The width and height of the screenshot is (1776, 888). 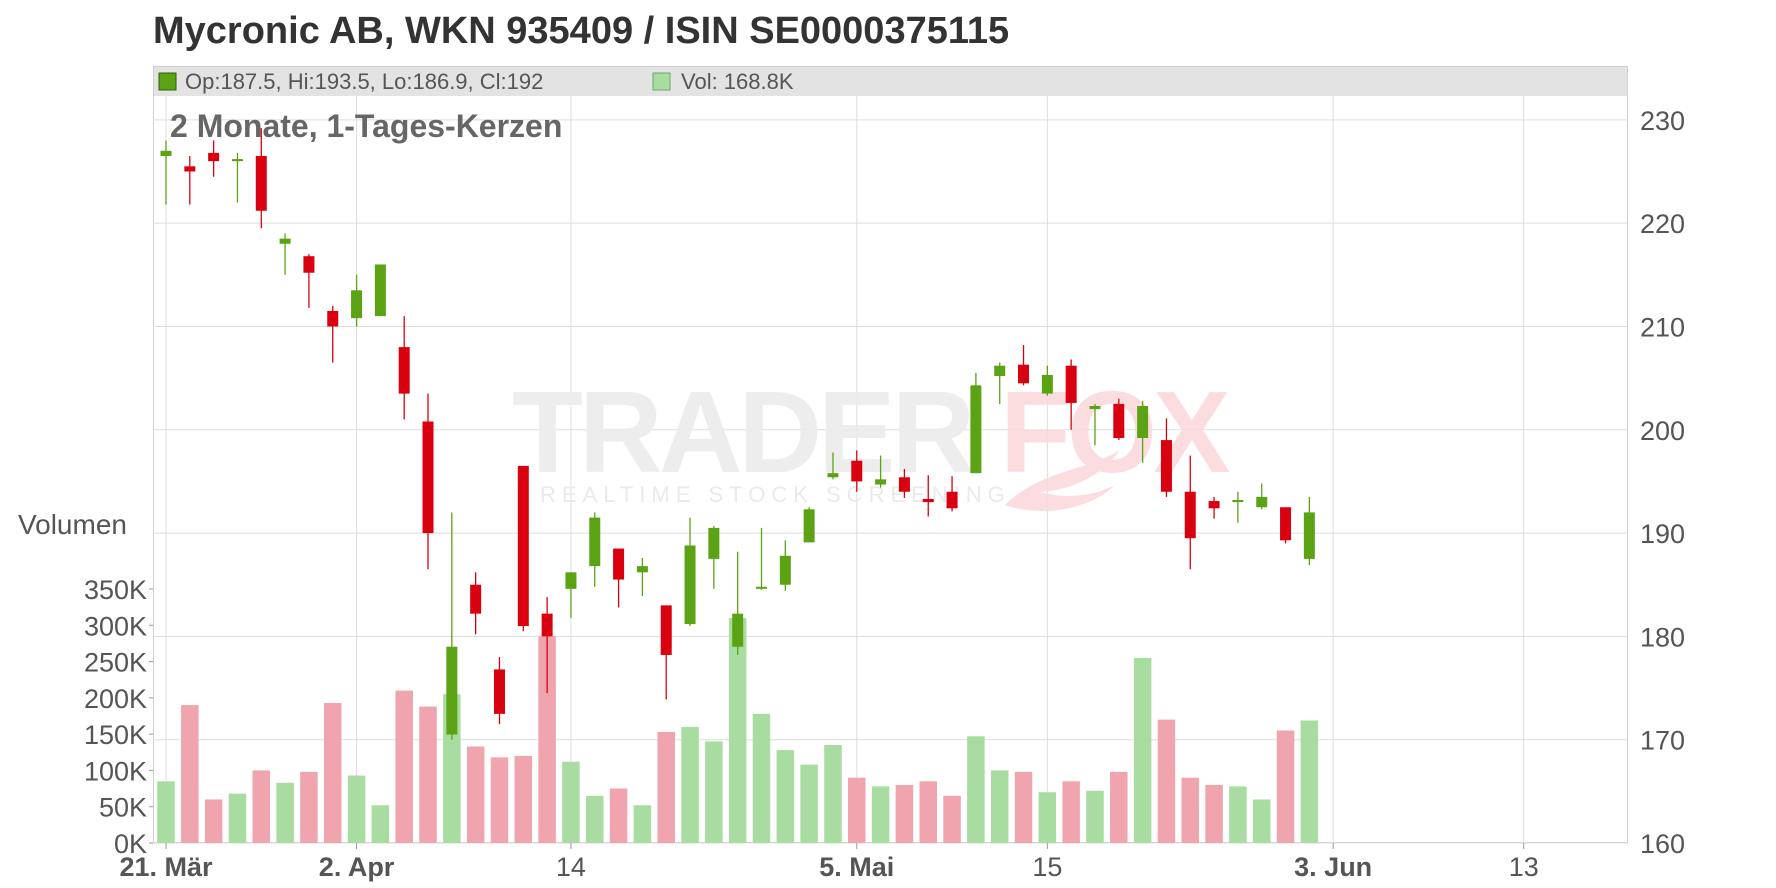 What do you see at coordinates (1662, 844) in the screenshot?
I see `price-tick-label: 160` at bounding box center [1662, 844].